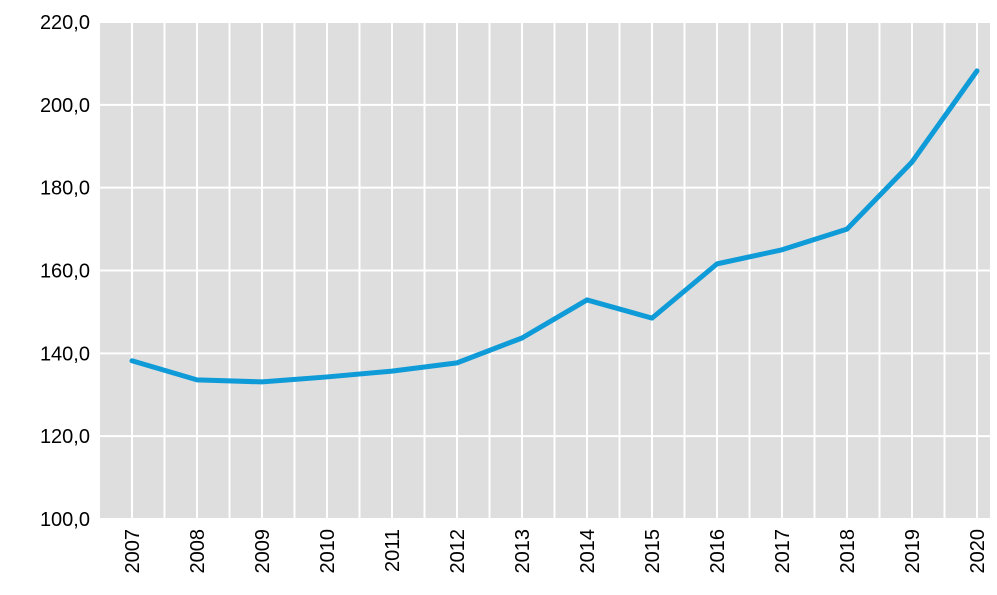 This screenshot has height=595, width=997. What do you see at coordinates (978, 551) in the screenshot?
I see `x-tick-label: 2020` at bounding box center [978, 551].